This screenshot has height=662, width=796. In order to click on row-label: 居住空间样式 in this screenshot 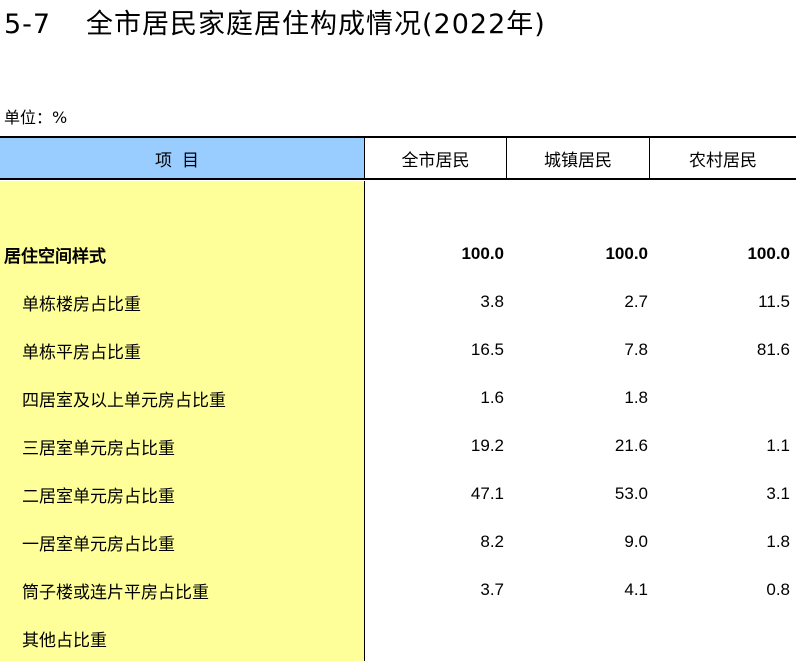, I will do `click(55, 256)`.